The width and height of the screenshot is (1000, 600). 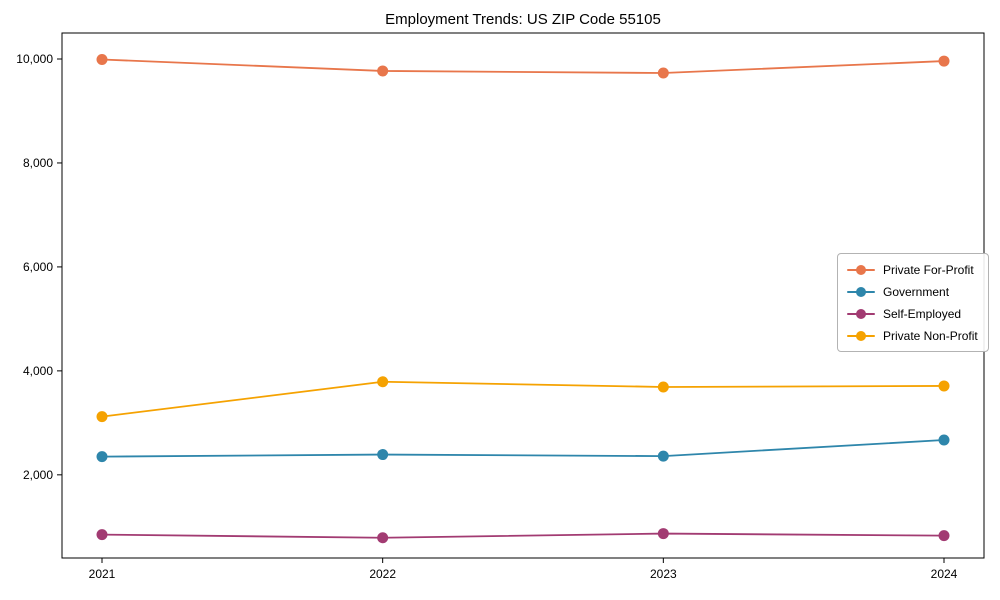 I want to click on data-point-self-employed-2024, so click(x=944, y=536).